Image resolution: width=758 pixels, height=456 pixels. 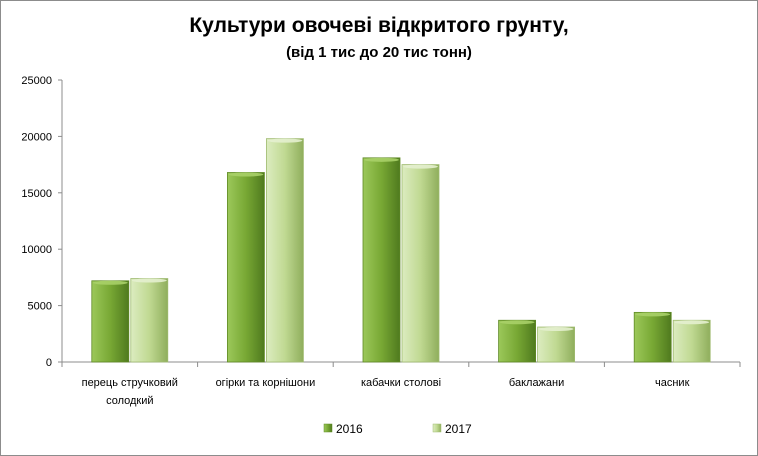 What do you see at coordinates (672, 383) in the screenshot?
I see `category-label: часник` at bounding box center [672, 383].